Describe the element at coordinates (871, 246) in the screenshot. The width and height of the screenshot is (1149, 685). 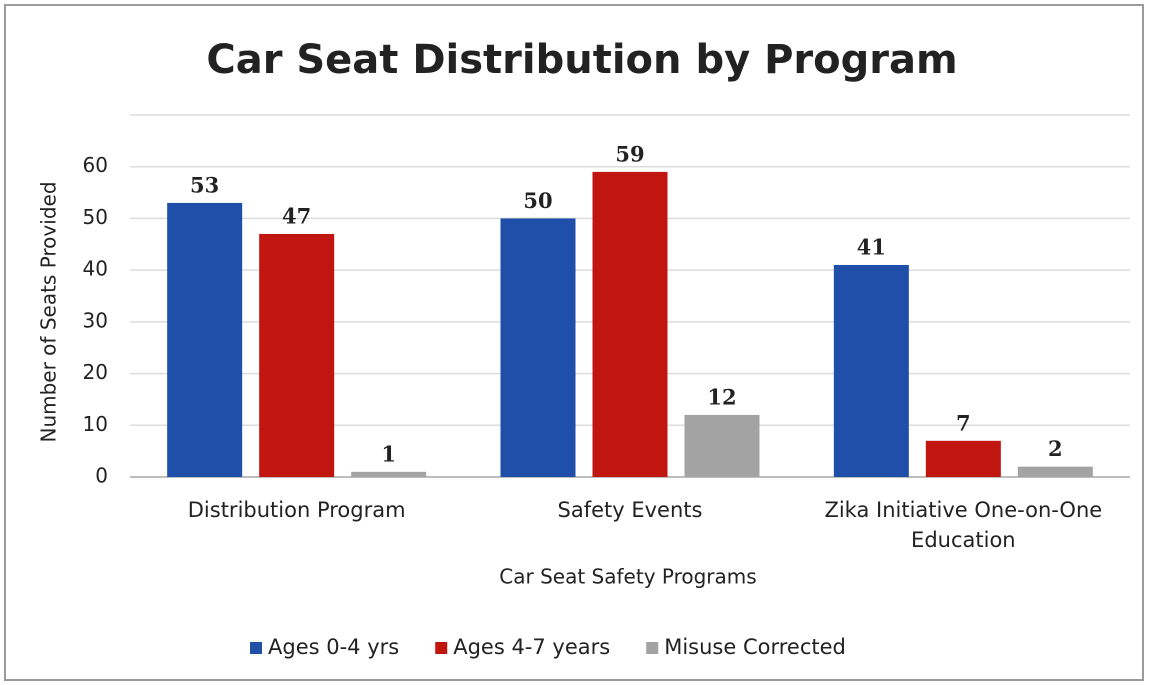
I see `value-label: 41` at that location.